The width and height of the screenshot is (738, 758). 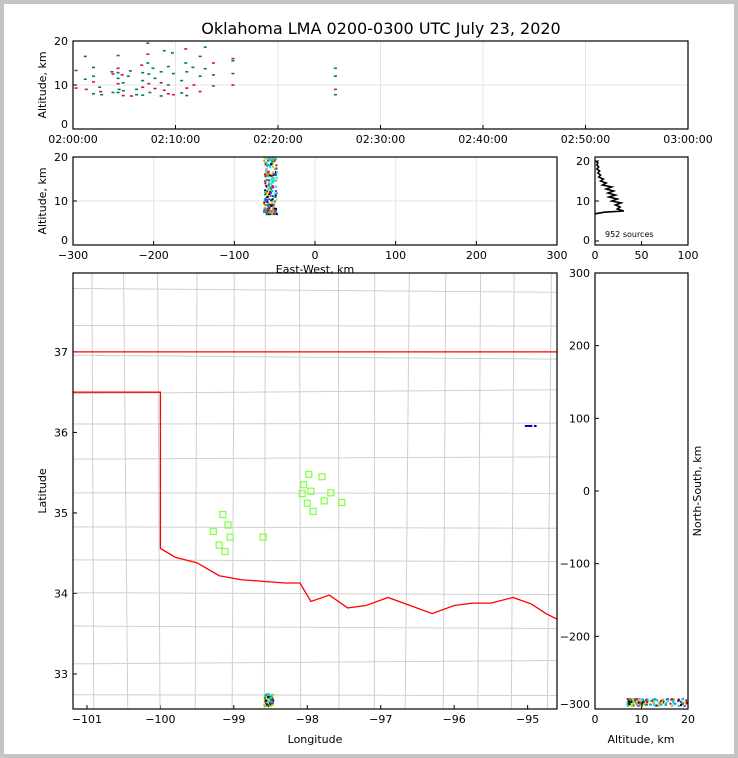 What do you see at coordinates (595, 719) in the screenshot?
I see `x-tick-label: 0` at bounding box center [595, 719].